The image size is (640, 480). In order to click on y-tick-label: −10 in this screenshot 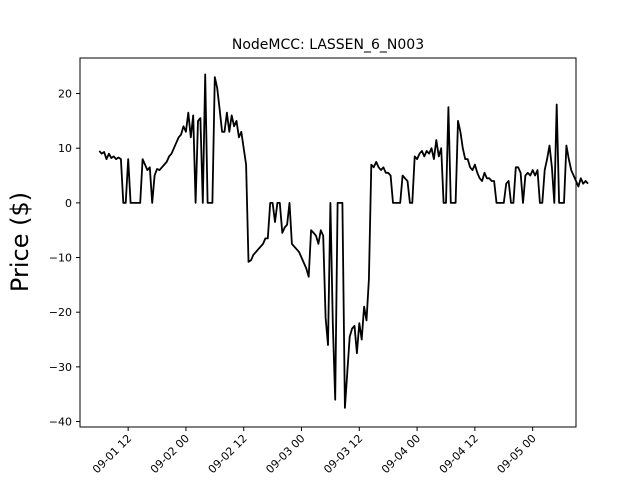, I will do `click(60, 258)`.